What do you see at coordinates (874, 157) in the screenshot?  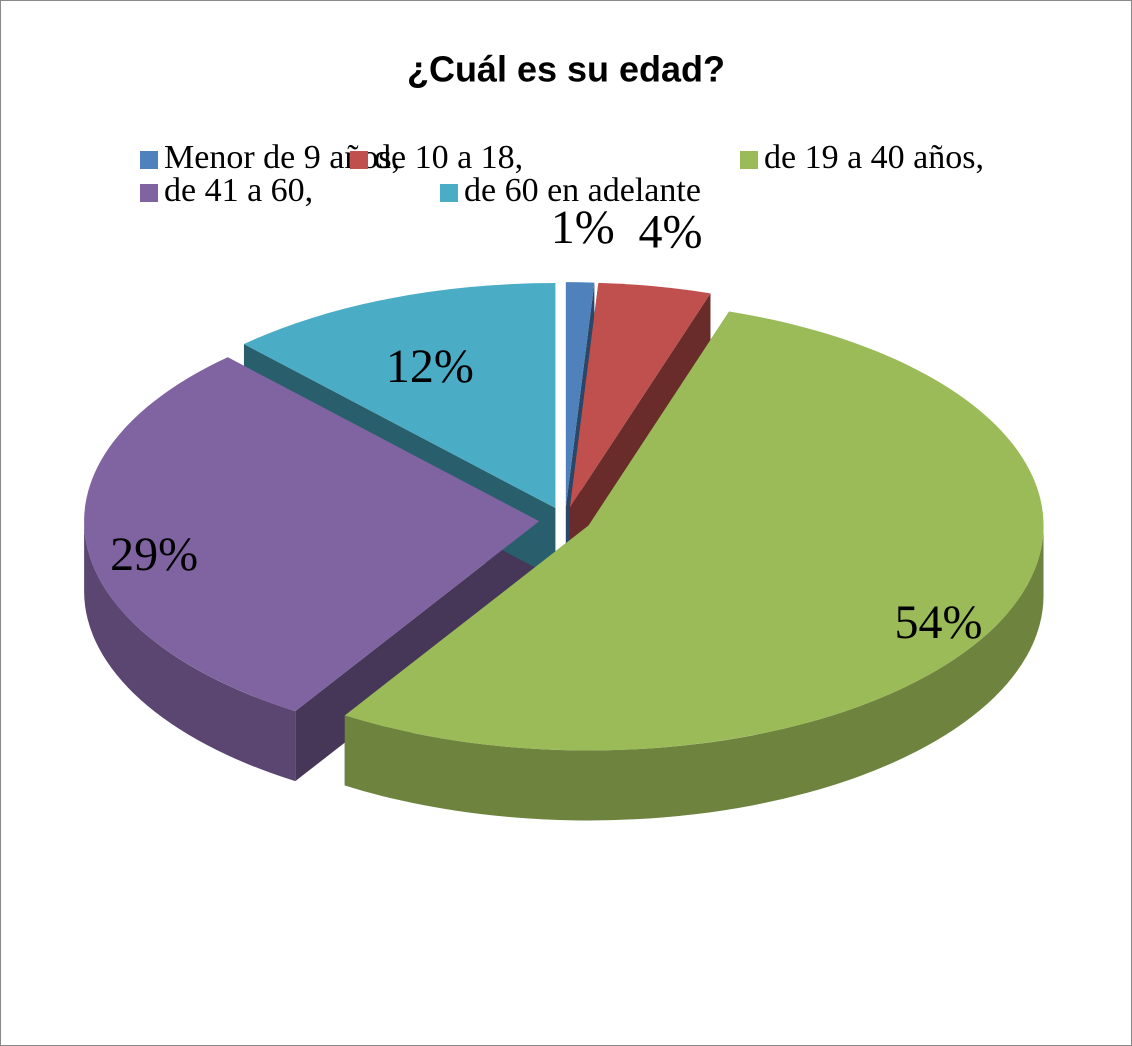 I see `legend-label: de 19 a 40 años,` at bounding box center [874, 157].